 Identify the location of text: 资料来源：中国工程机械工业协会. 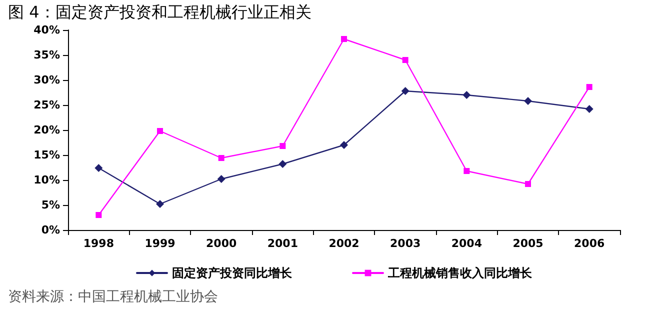
(113, 297).